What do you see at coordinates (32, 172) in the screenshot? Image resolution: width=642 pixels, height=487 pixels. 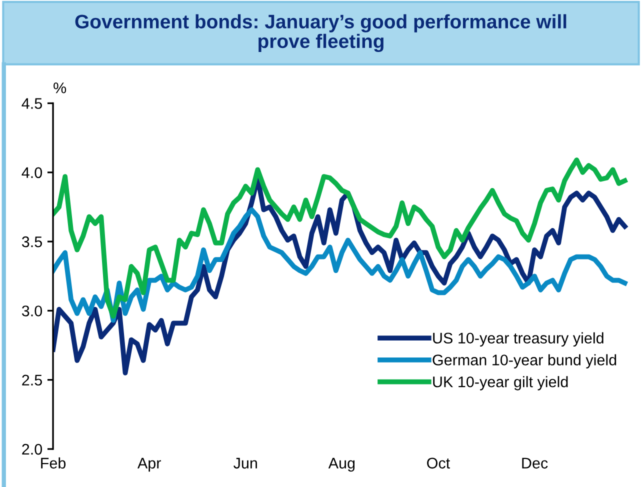 I see `y-tick-label: 4.0` at bounding box center [32, 172].